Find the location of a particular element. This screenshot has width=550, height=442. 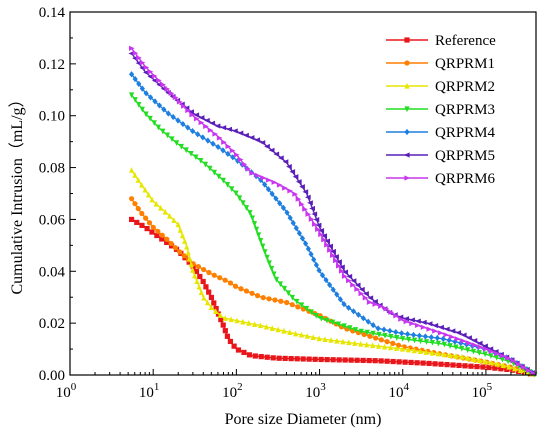

legend-item-reference: Reference is located at coordinates (441, 41).